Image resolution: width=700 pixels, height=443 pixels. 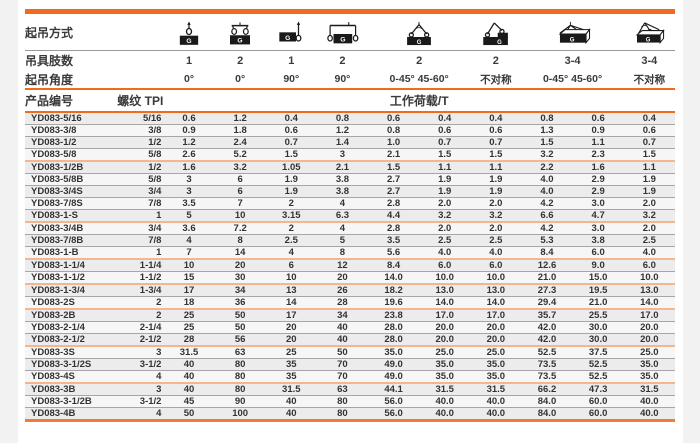 What do you see at coordinates (71, 155) in the screenshot?
I see `product-code-cell: YD083-5/8` at bounding box center [71, 155].